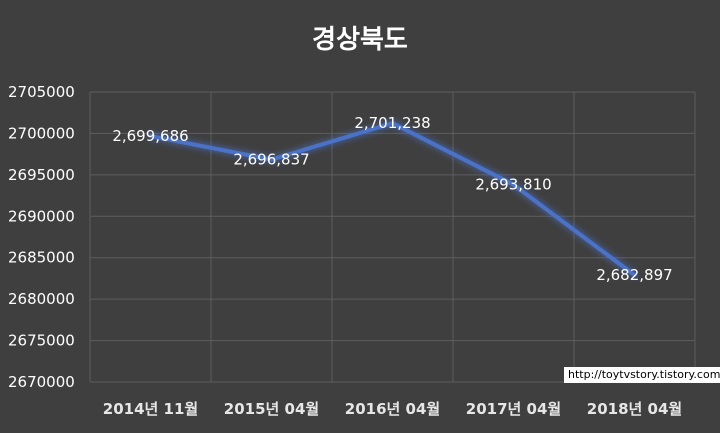  Describe the element at coordinates (41, 341) in the screenshot. I see `y-tick-label: 2675000` at that location.